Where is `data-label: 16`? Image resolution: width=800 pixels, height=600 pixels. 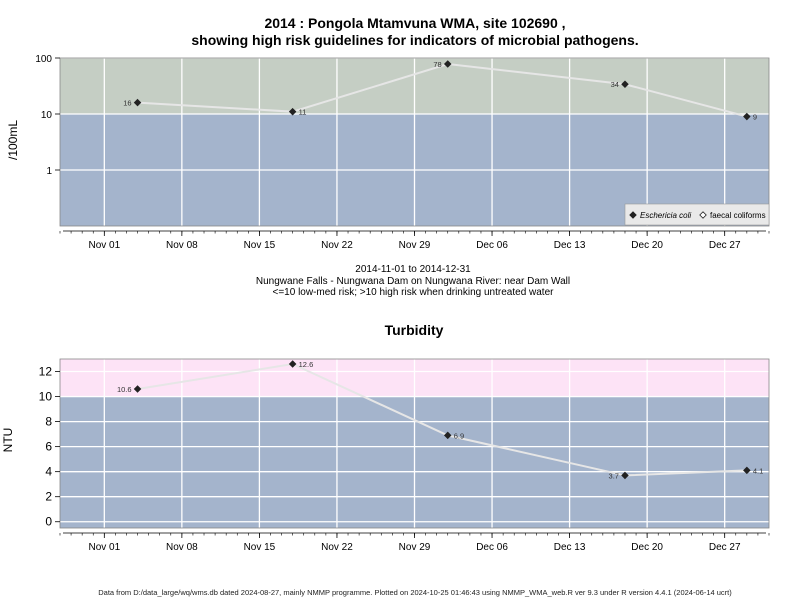 data-label: 16 is located at coordinates (127, 103).